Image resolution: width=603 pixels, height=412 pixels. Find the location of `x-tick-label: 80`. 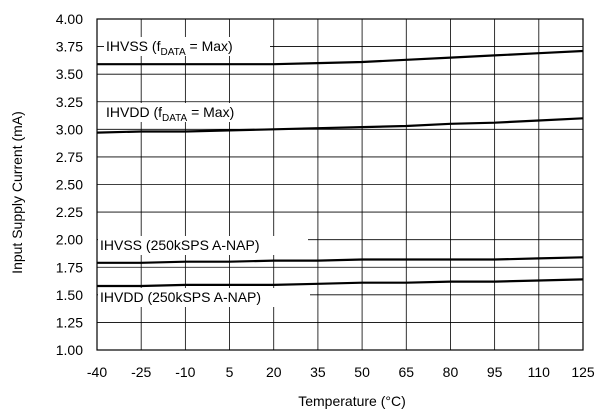

x-tick-label: 80 is located at coordinates (451, 372).